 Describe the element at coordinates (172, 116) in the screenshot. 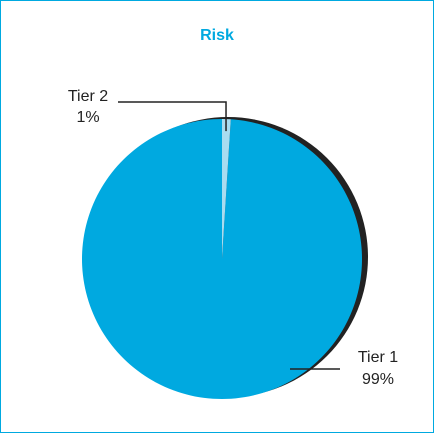

I see `tier2-leader-line` at that location.